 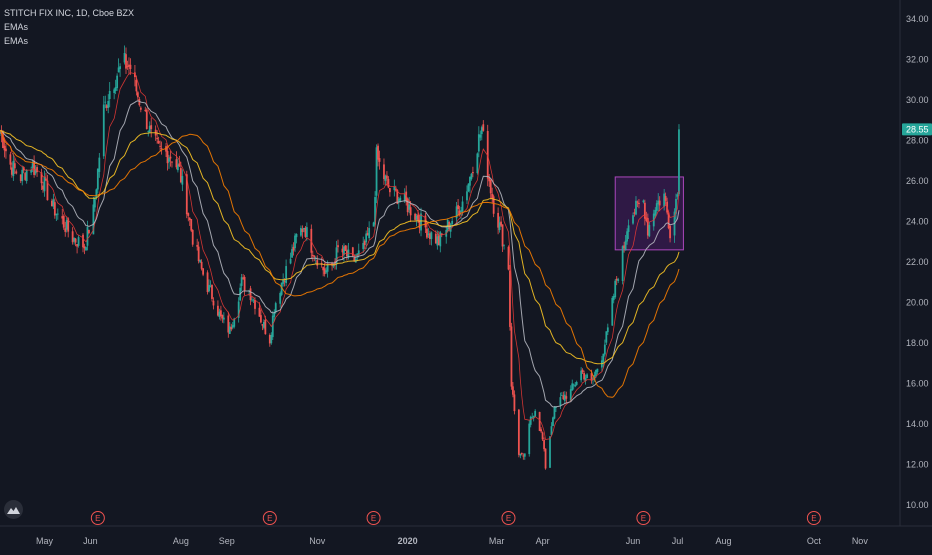 I want to click on last-price-badge, so click(x=917, y=129).